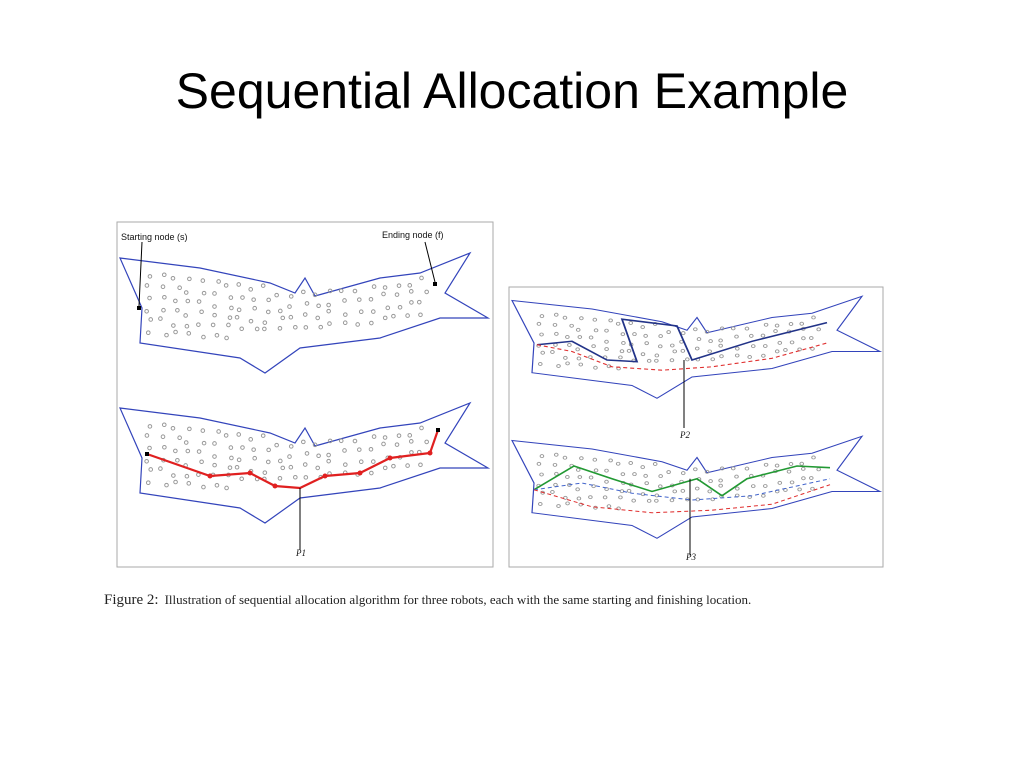 The height and width of the screenshot is (768, 1024). Describe the element at coordinates (300, 553) in the screenshot. I see `path-label: P1` at that location.